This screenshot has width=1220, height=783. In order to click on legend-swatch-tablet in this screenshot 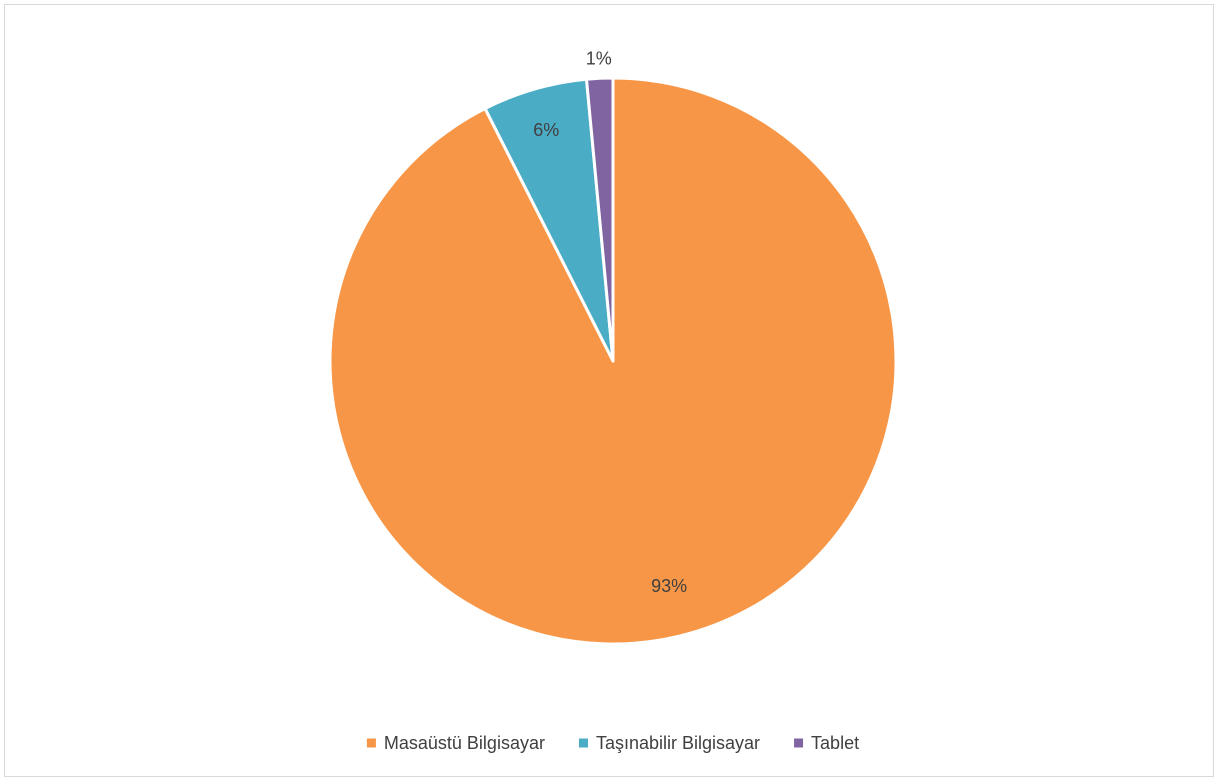, I will do `click(799, 743)`.